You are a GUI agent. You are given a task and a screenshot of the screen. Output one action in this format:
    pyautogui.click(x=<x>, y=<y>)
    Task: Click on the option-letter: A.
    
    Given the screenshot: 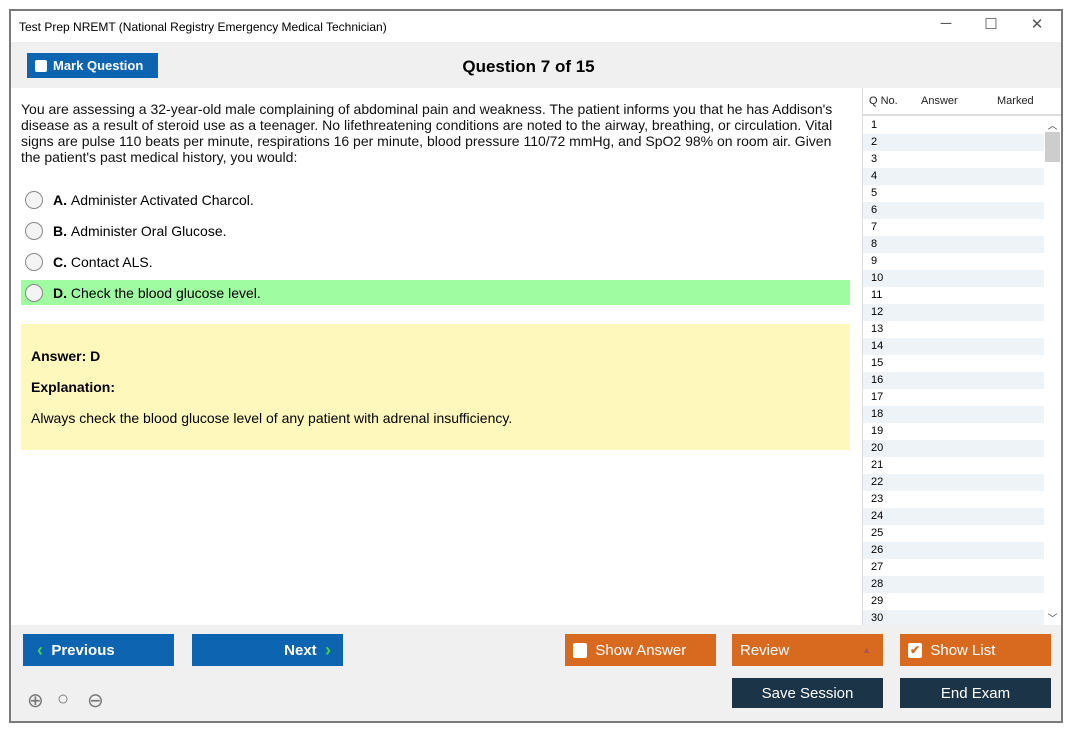 What is the action you would take?
    pyautogui.click(x=60, y=199)
    